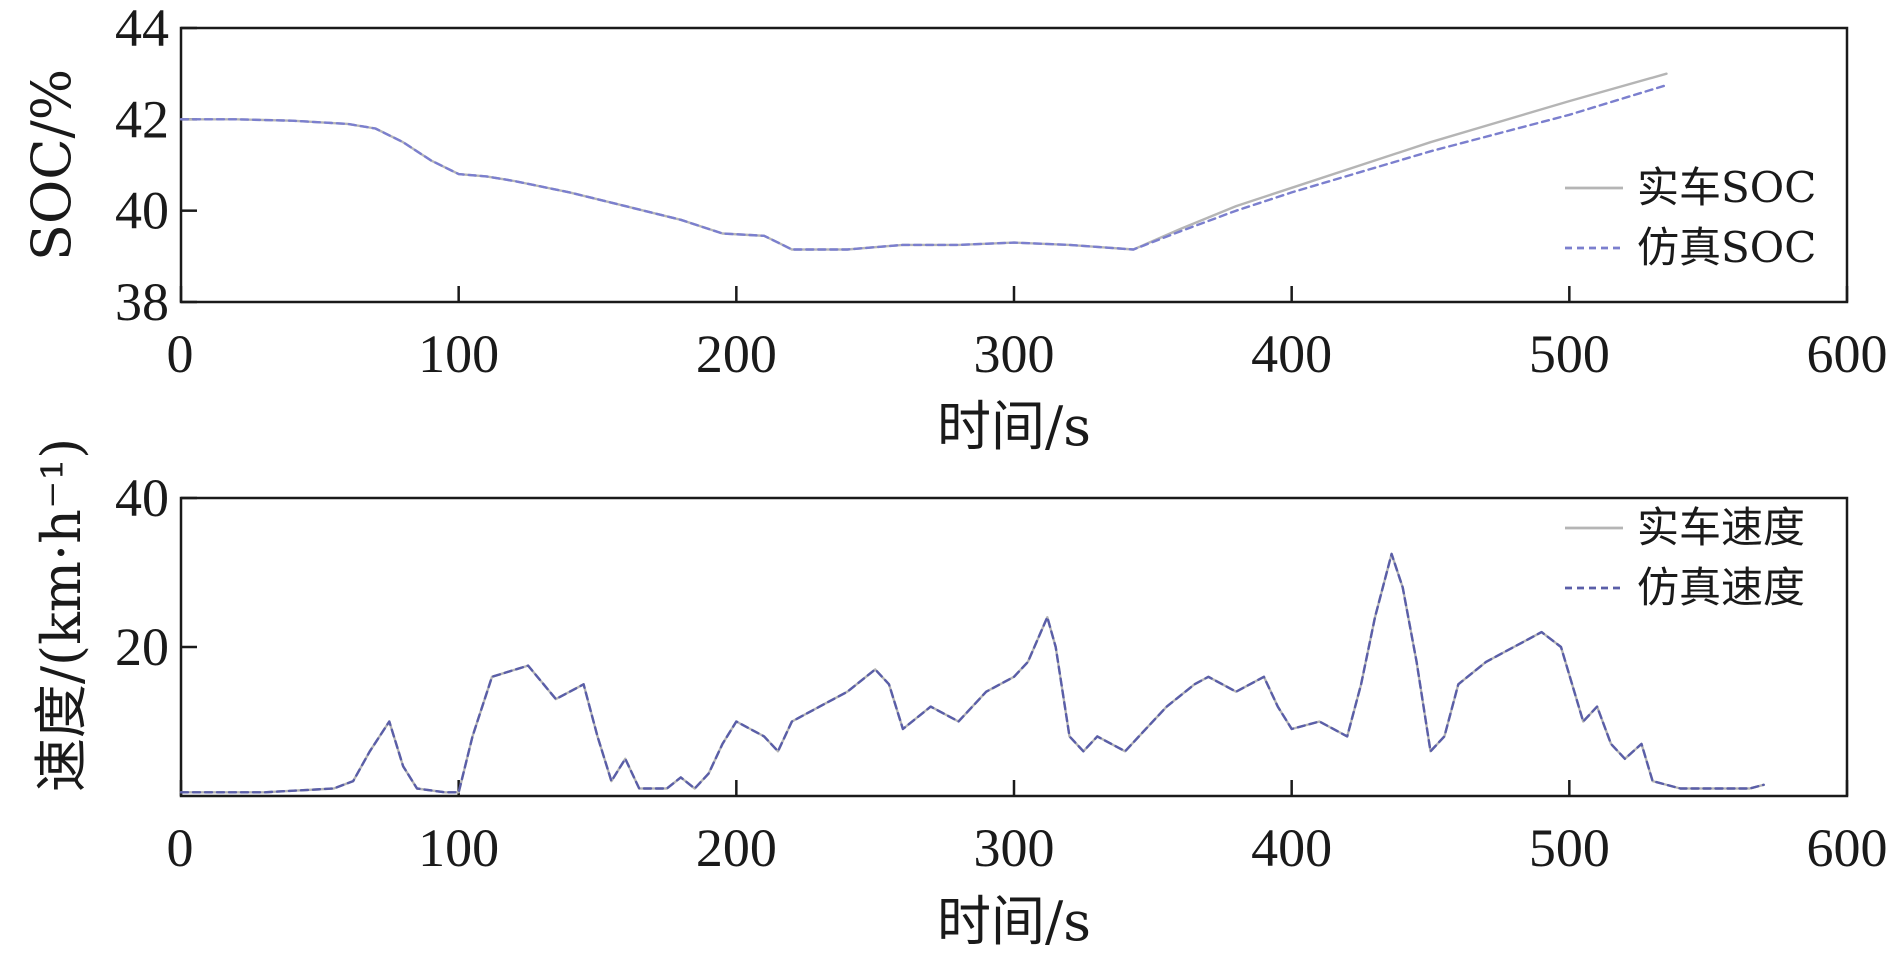 Image resolution: width=1898 pixels, height=963 pixels. I want to click on speed-y-tick-label: 40, so click(142, 498).